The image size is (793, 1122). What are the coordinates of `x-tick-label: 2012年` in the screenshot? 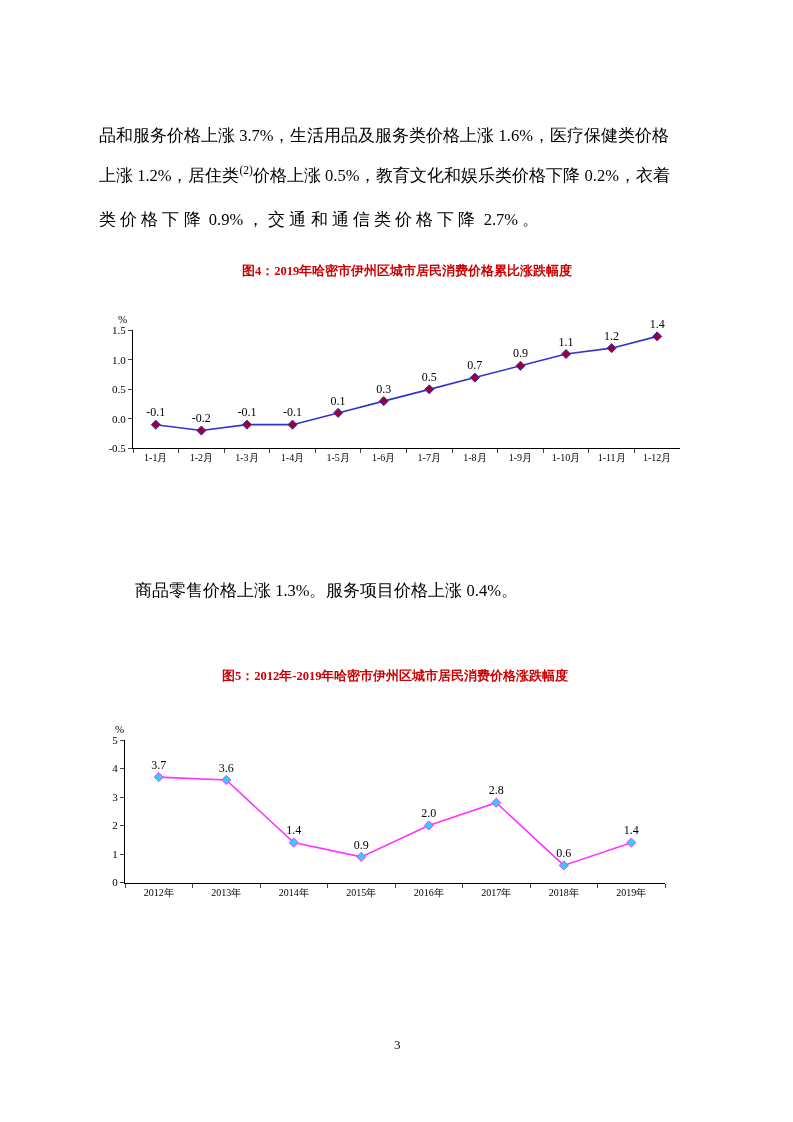 It's located at (158, 892).